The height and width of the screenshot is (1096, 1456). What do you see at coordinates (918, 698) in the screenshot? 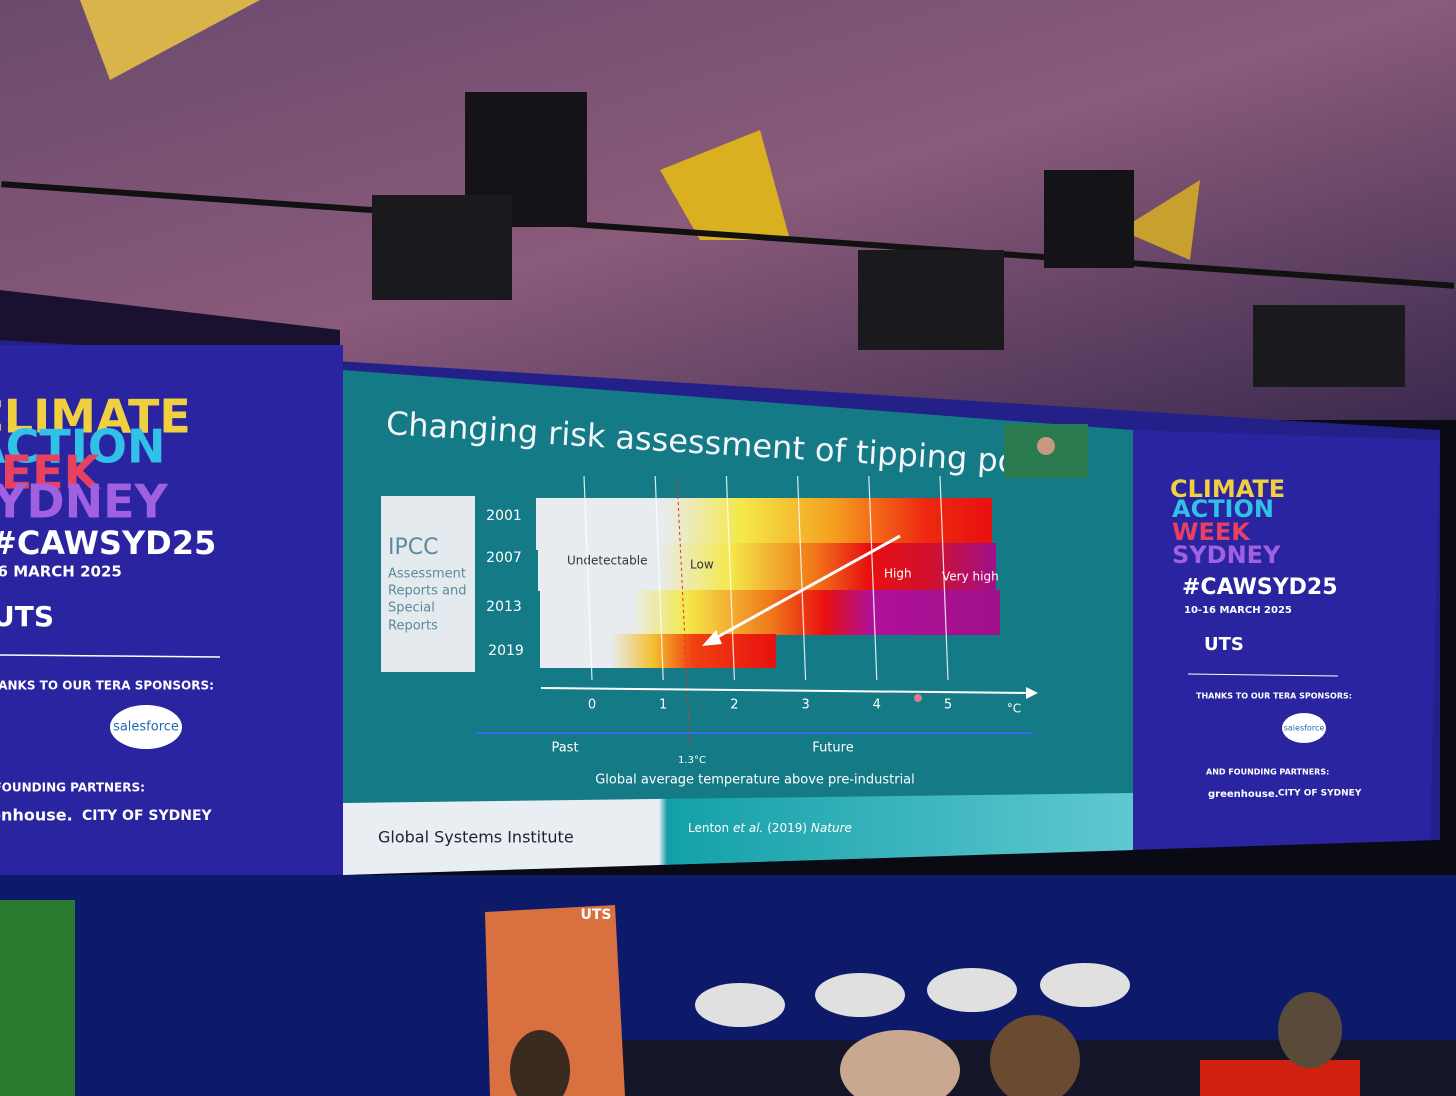
I see `pointer-dot` at bounding box center [918, 698].